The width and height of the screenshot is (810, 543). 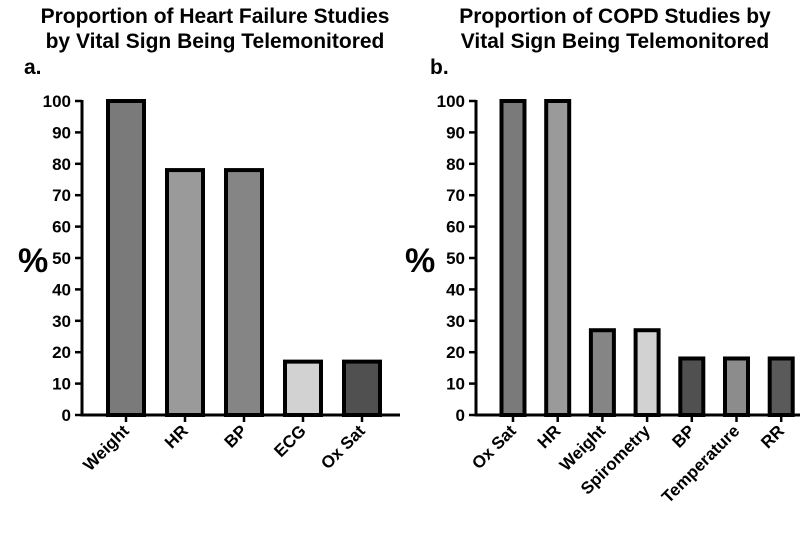 What do you see at coordinates (420, 261) in the screenshot?
I see `chart-b-y-axis-label: %` at bounding box center [420, 261].